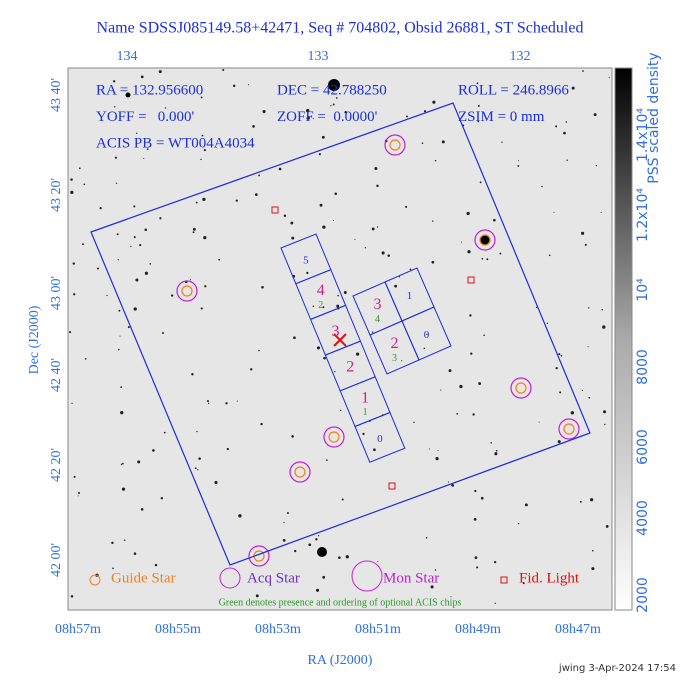  What do you see at coordinates (145, 117) in the screenshot?
I see `info-text: YOFF = 0.000'` at bounding box center [145, 117].